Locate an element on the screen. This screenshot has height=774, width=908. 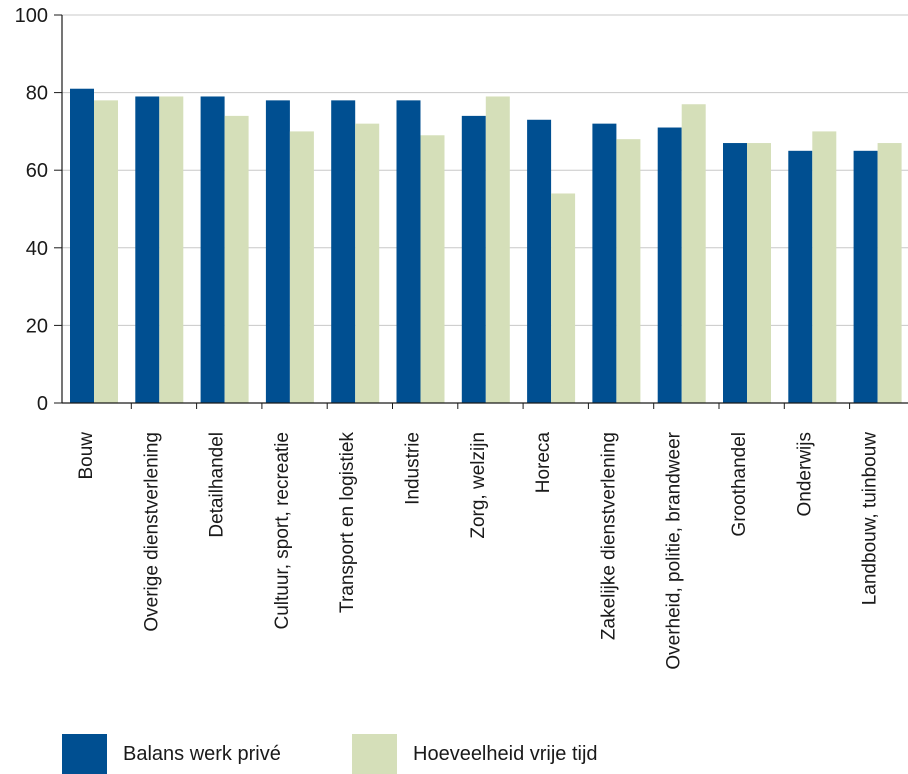
y-tick-labels: 0 20 40 60 80 100 is located at coordinates (31, 210).